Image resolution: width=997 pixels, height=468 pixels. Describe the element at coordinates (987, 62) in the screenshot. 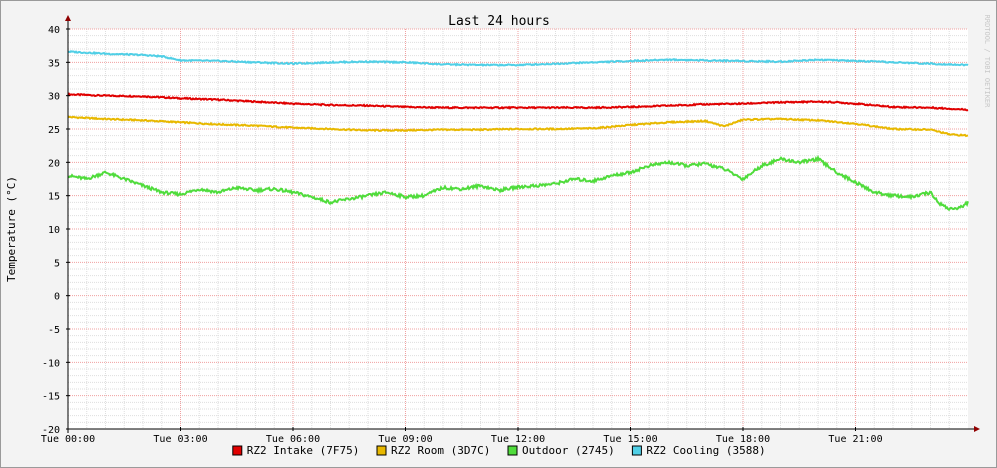

I see `watermark: RRDTOOL / TOBI OETIKER` at that location.